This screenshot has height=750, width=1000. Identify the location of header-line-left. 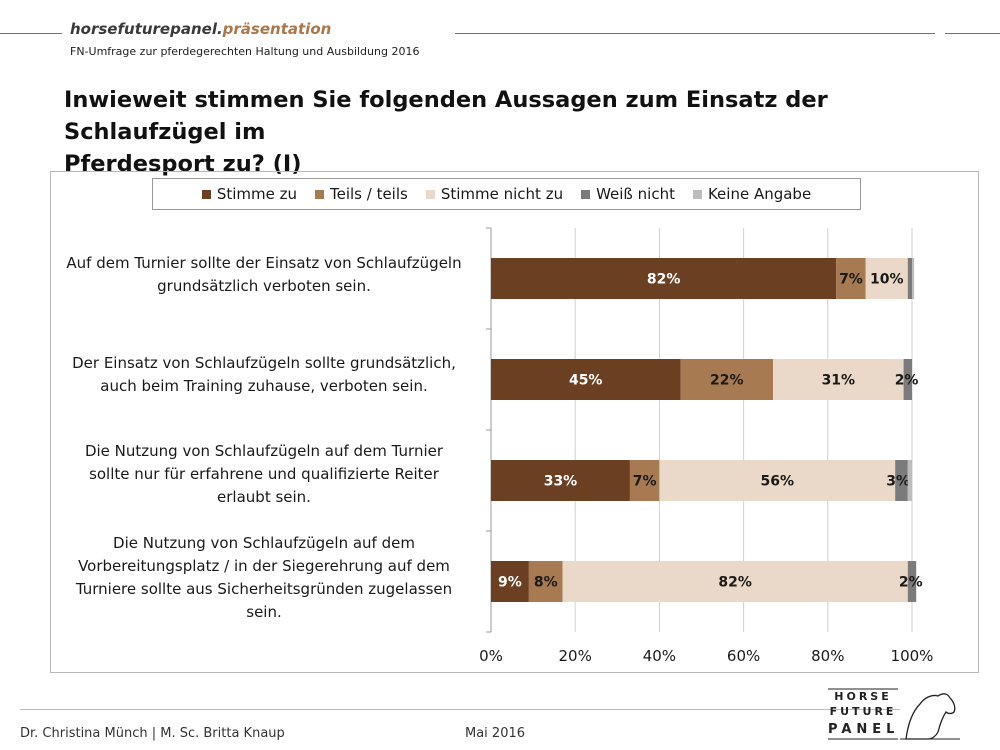
(31, 33).